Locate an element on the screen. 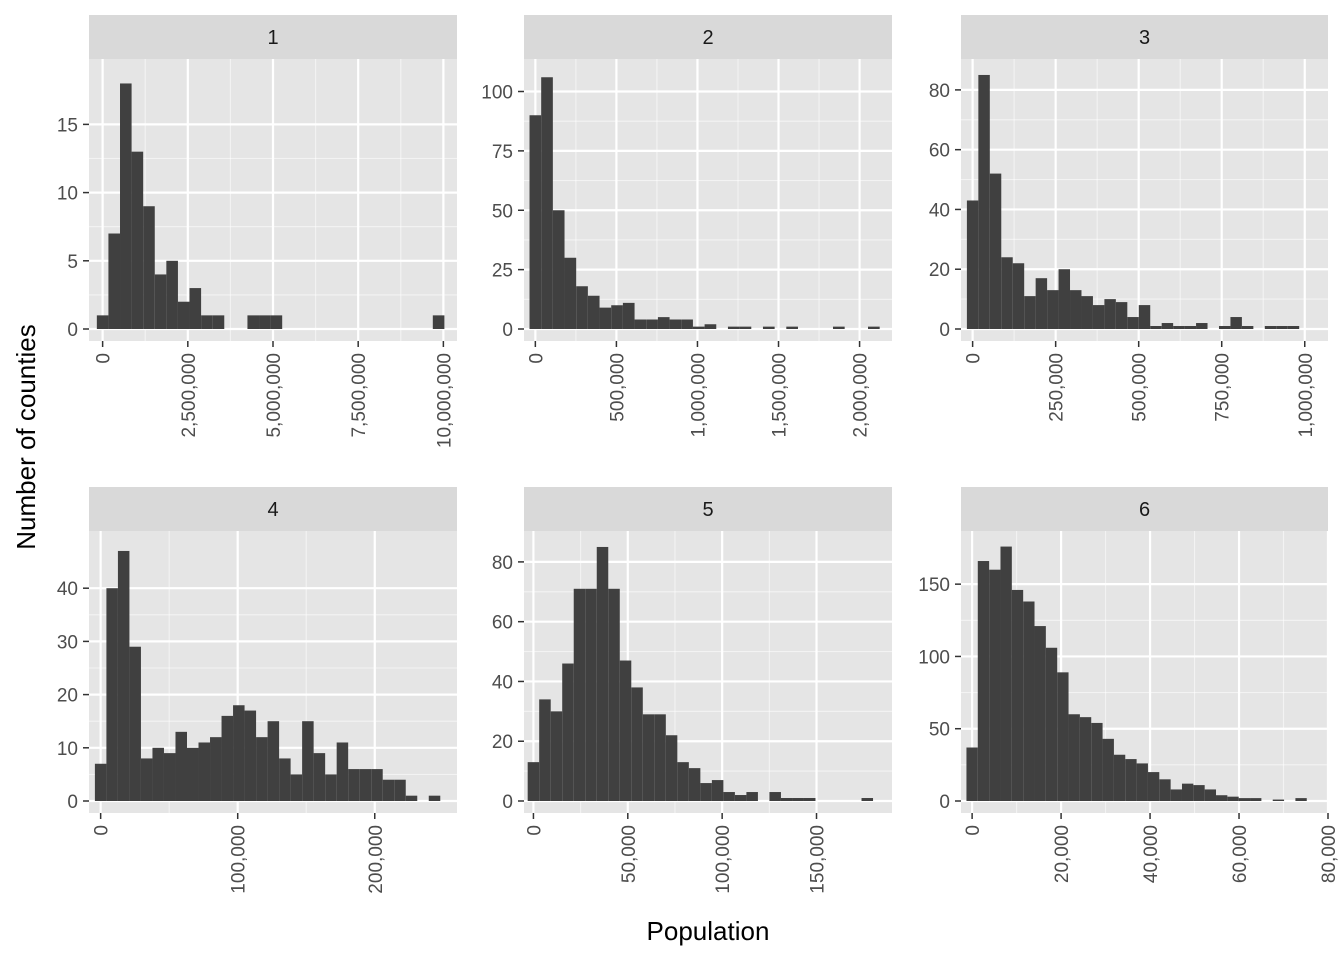  x-tick-label: 100,000 is located at coordinates (723, 859).